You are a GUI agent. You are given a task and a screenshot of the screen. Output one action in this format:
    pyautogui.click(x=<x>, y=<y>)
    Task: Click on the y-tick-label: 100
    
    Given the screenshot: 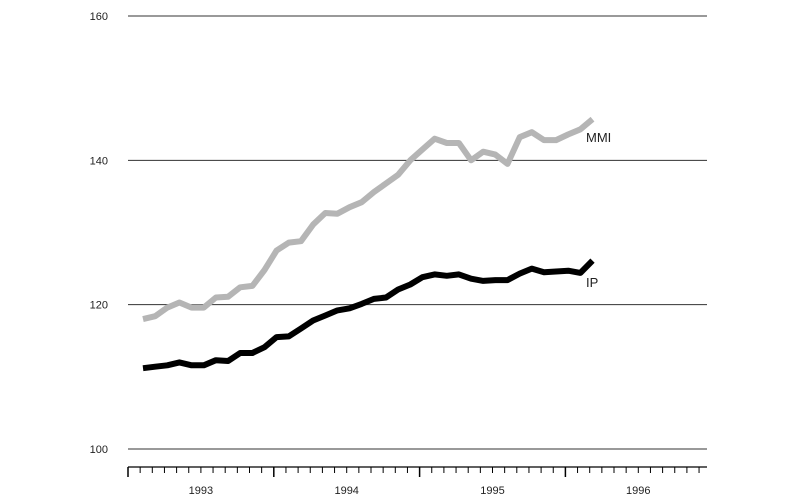 What is the action you would take?
    pyautogui.click(x=99, y=450)
    